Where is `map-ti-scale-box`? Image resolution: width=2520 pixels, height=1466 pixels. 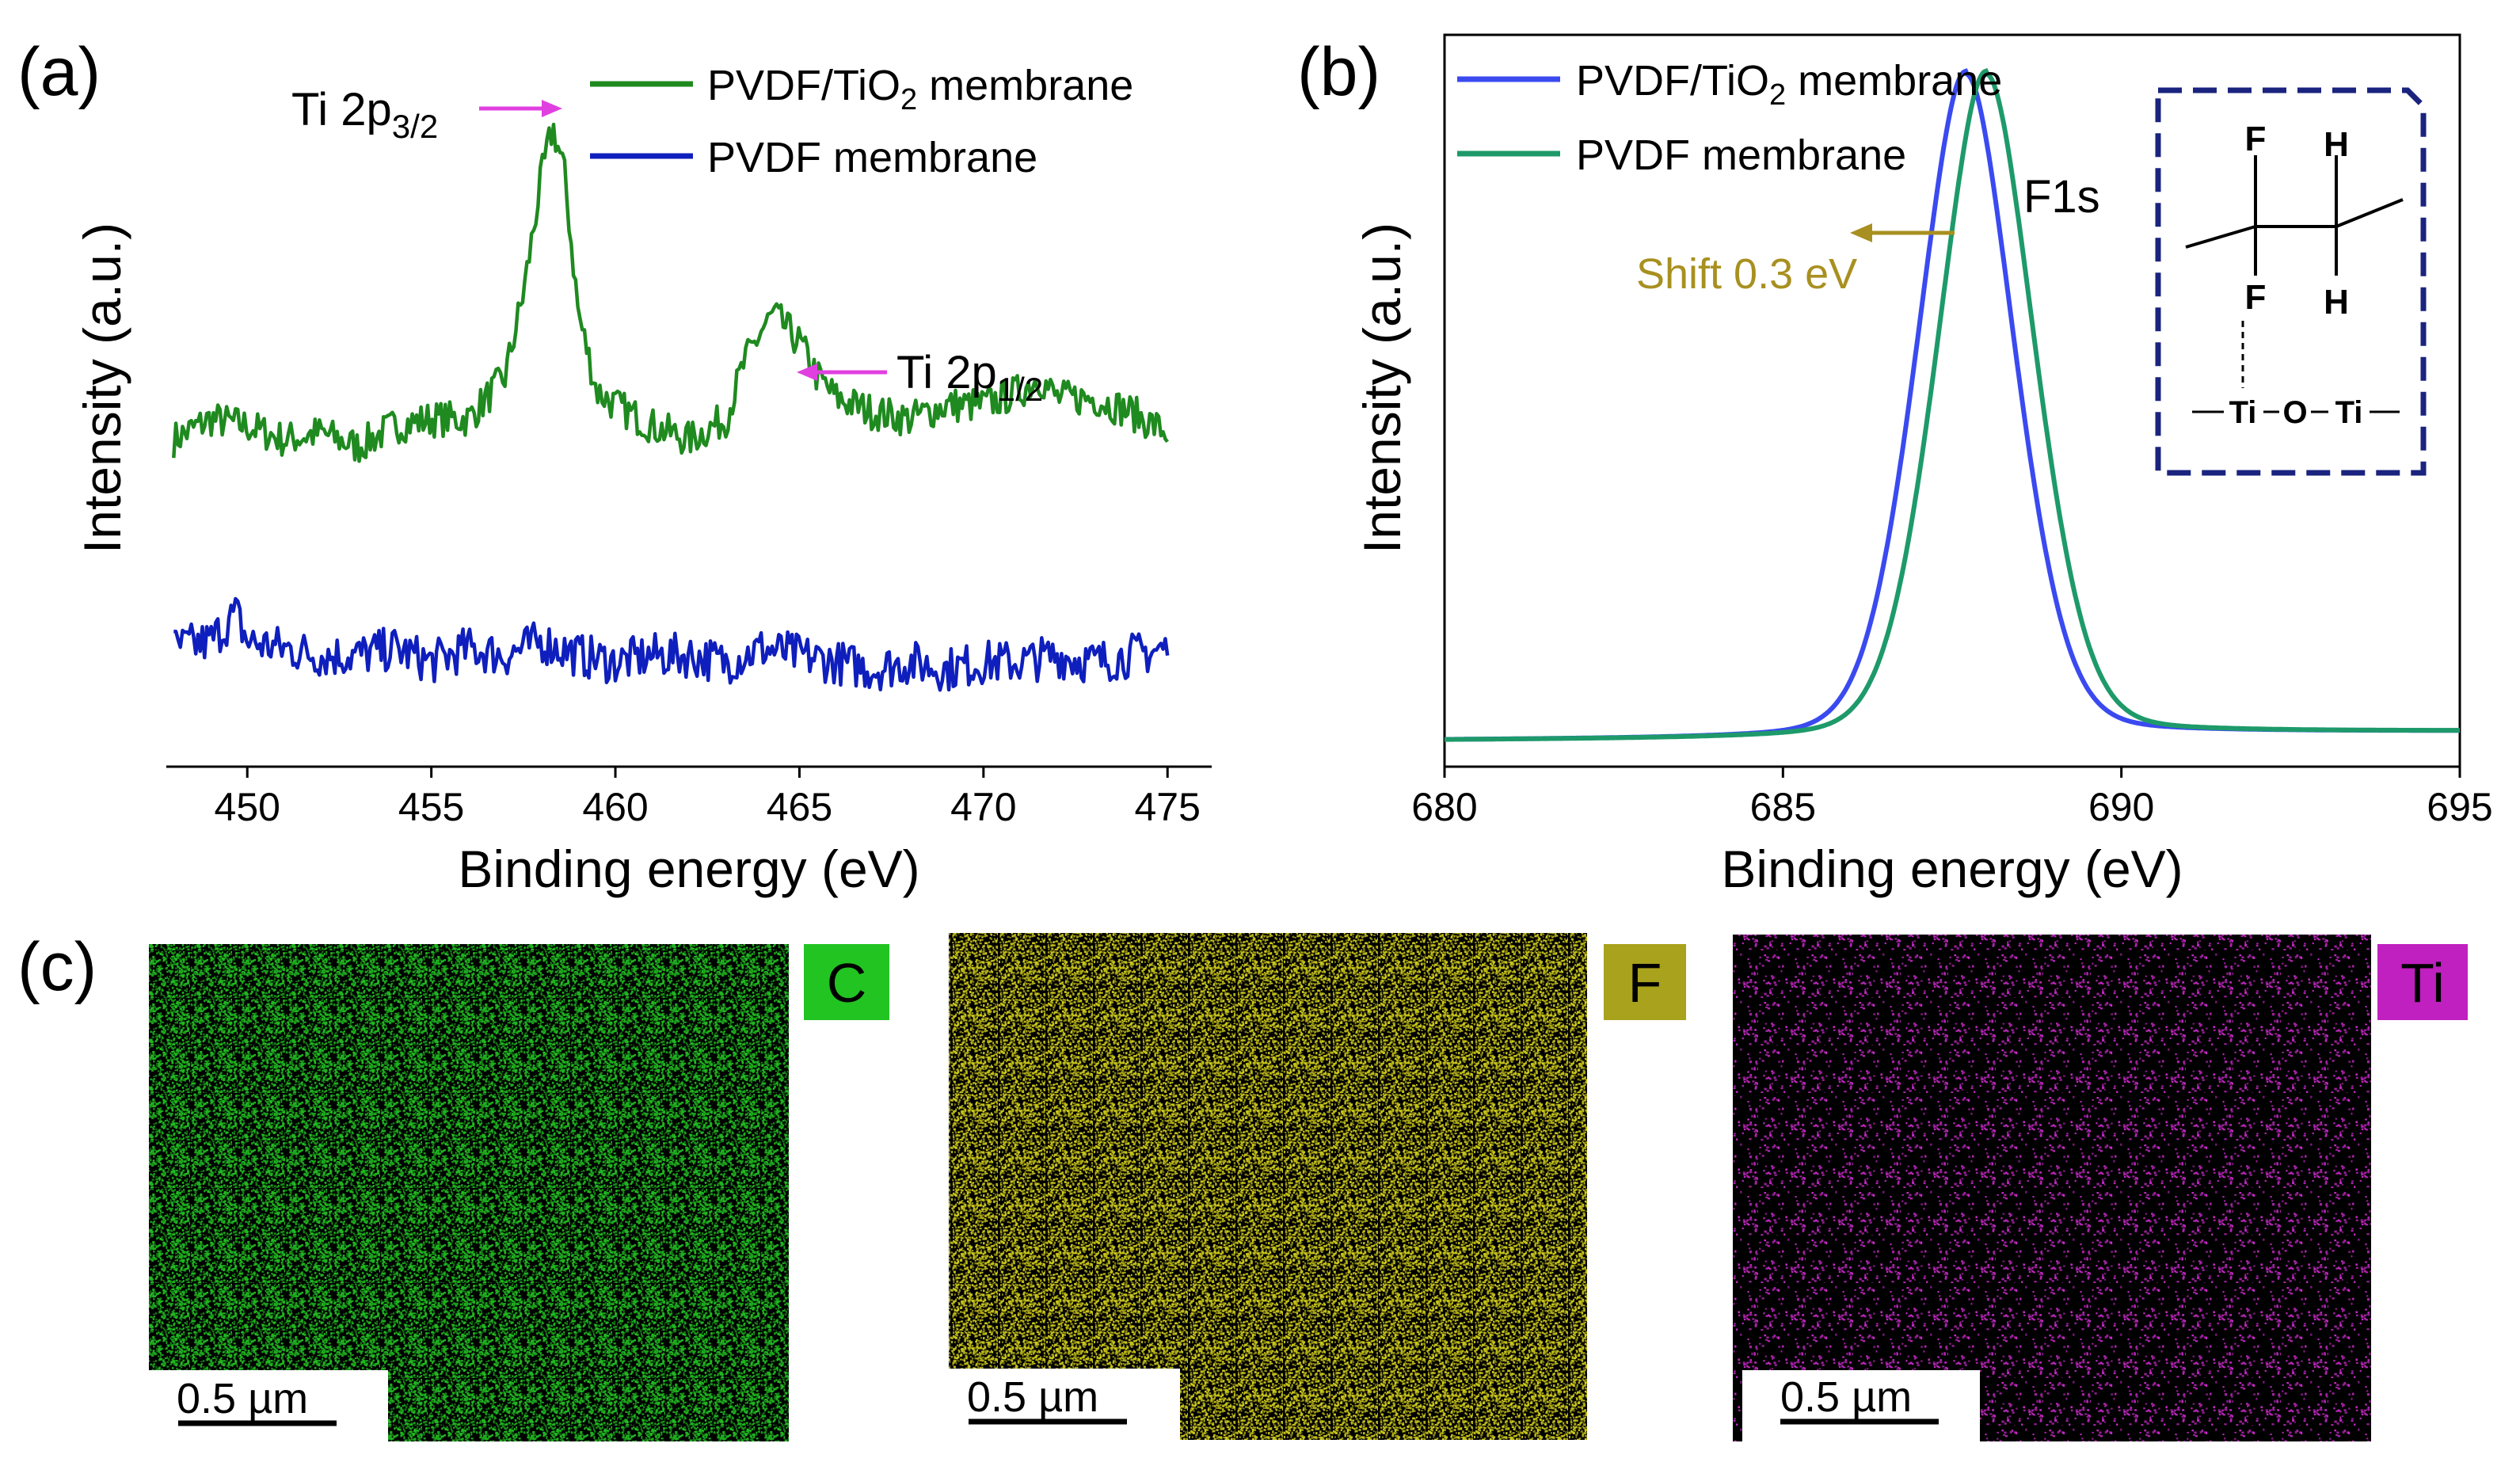 map-ti-scale-box is located at coordinates (1861, 1405).